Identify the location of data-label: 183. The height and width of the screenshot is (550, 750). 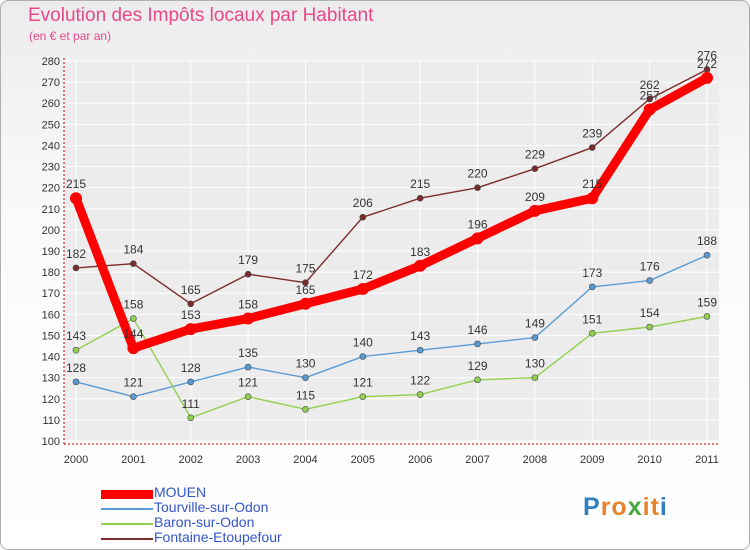
(420, 252).